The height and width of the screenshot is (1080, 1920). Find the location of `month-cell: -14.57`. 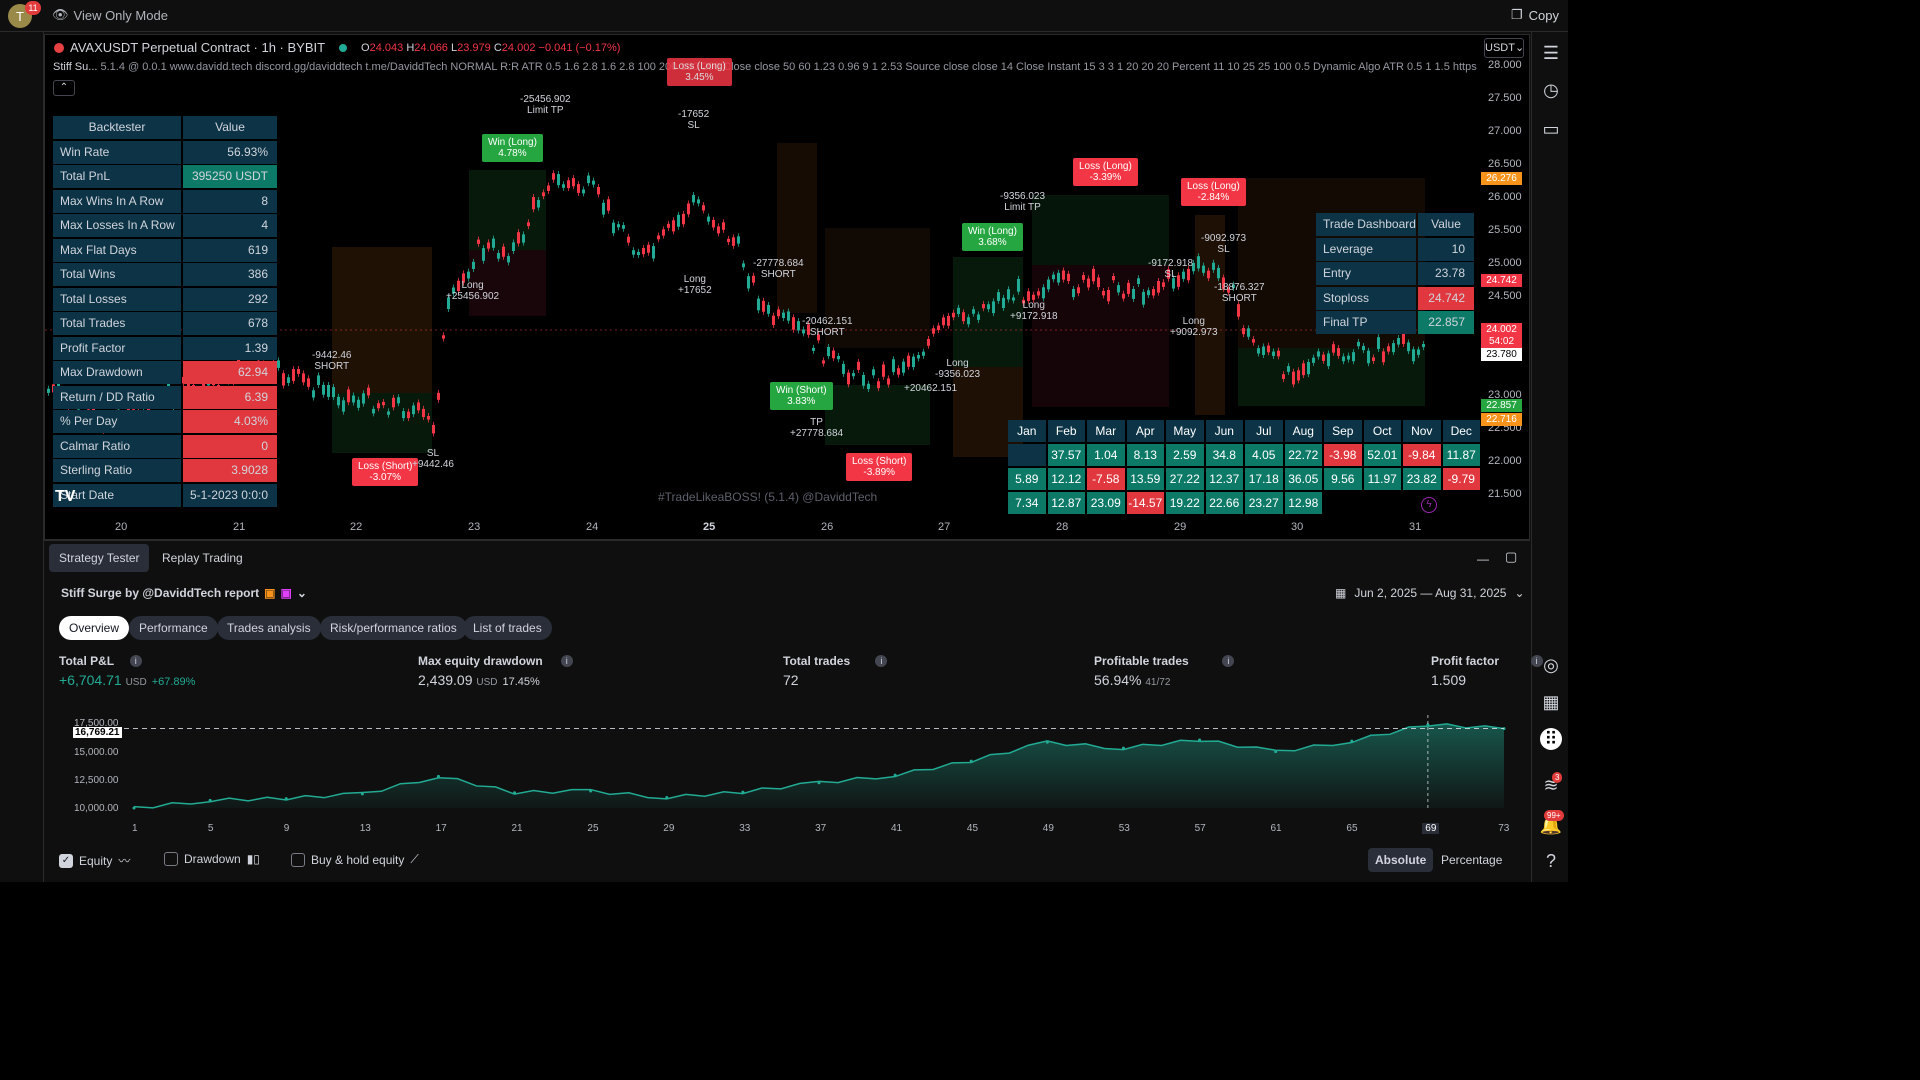

month-cell: -14.57 is located at coordinates (1145, 503).